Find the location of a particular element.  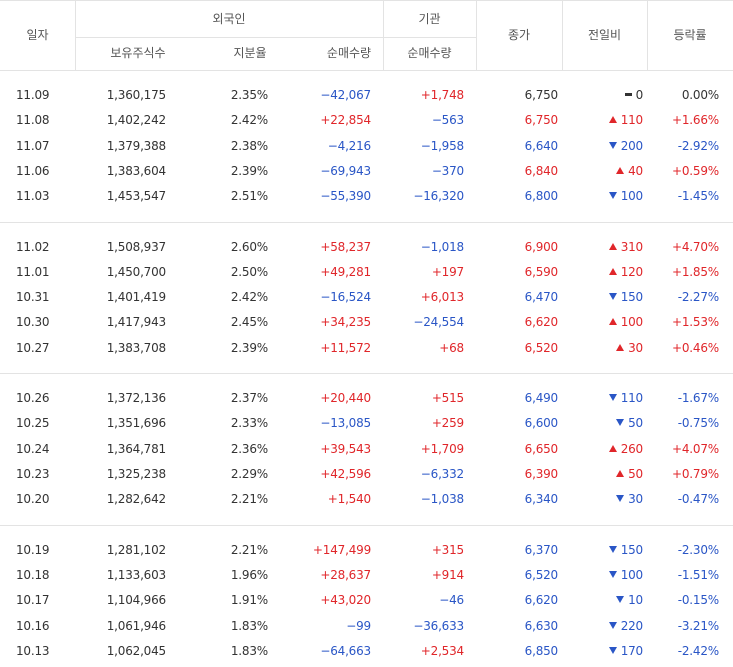

inst-net-cell: +515 is located at coordinates (448, 398).